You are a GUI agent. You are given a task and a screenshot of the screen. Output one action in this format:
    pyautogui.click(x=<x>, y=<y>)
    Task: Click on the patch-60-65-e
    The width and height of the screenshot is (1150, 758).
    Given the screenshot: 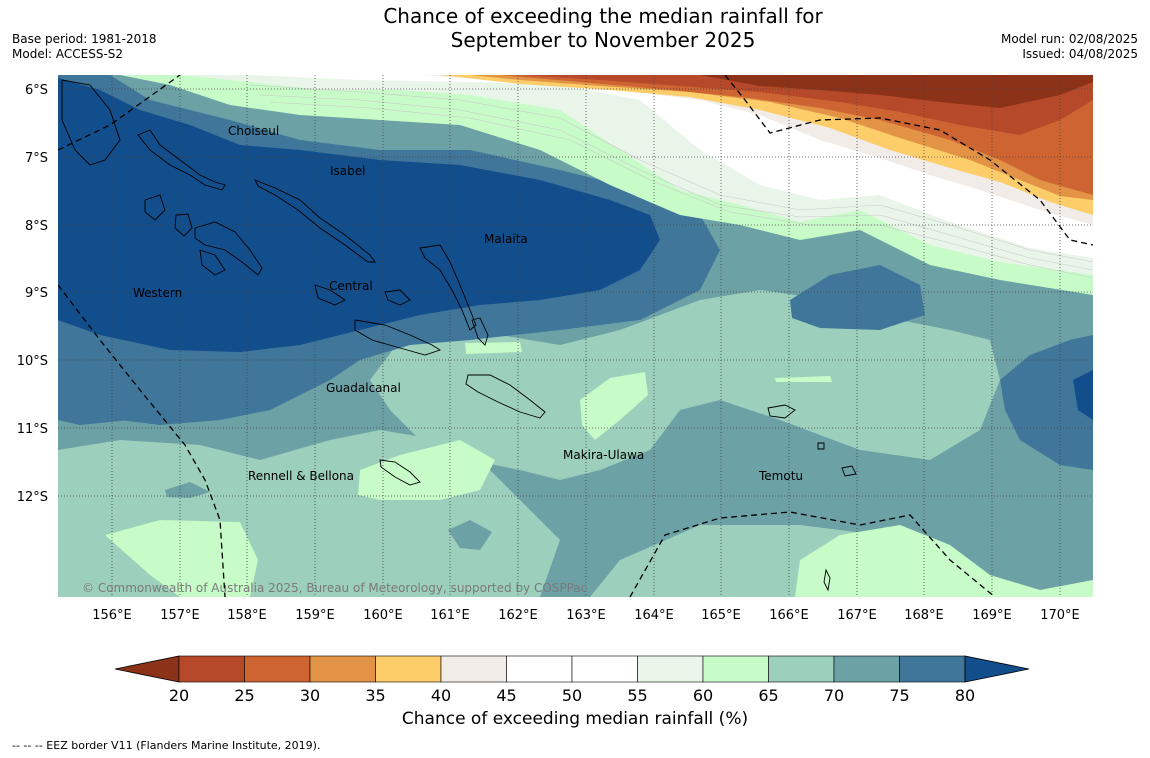 What is the action you would take?
    pyautogui.click(x=944, y=561)
    